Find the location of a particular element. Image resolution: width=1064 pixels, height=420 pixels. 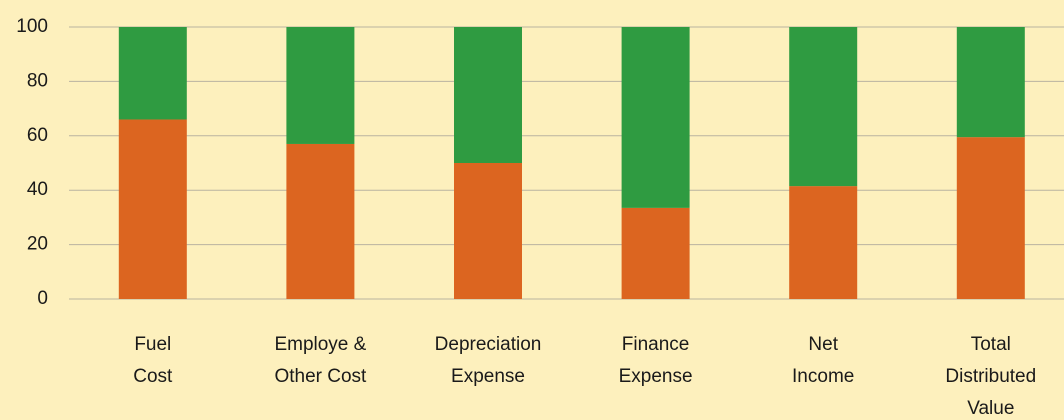

x-tick-label: Employe & is located at coordinates (320, 344).